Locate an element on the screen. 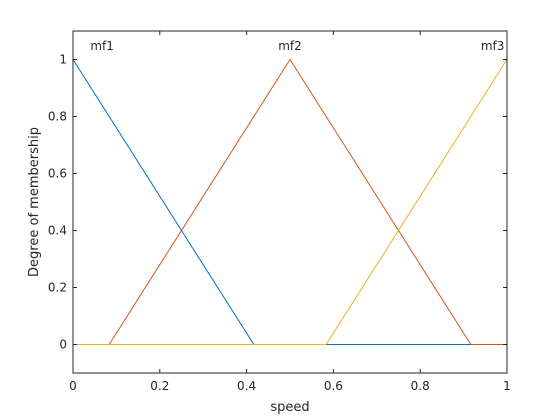  x-axis-label: speed is located at coordinates (289, 407).